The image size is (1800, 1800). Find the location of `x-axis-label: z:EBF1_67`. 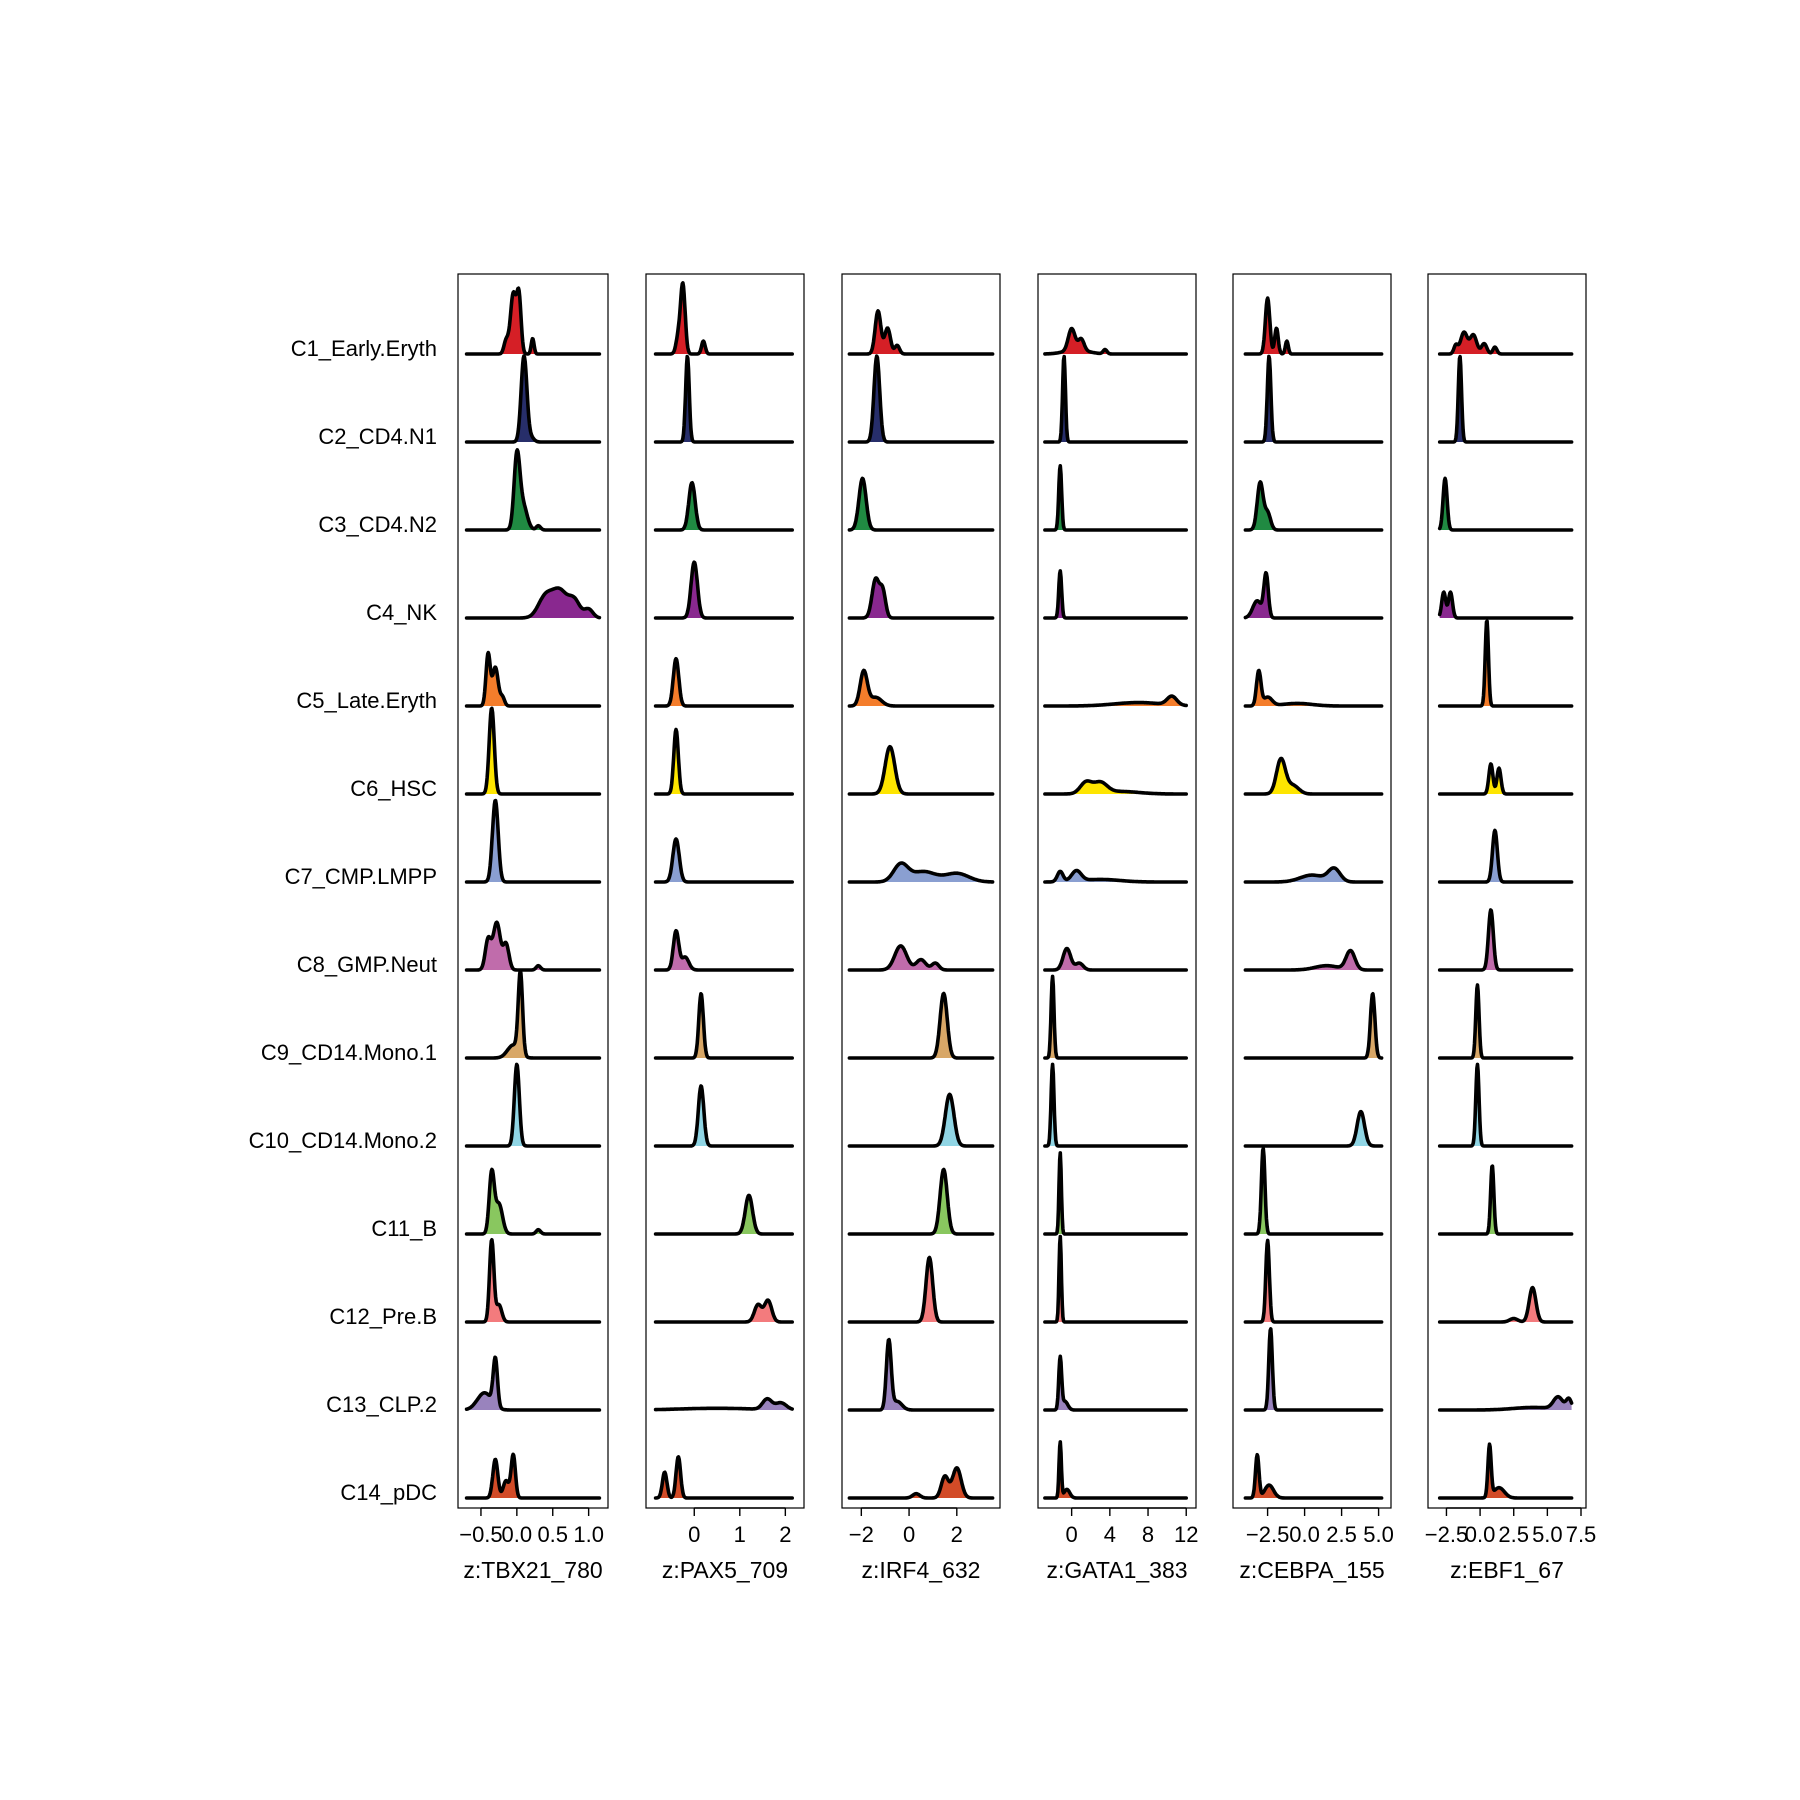

x-axis-label: z:EBF1_67 is located at coordinates (1507, 1570).